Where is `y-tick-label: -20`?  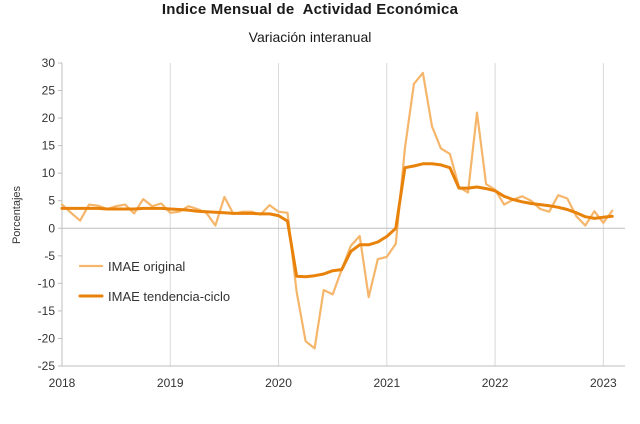 y-tick-label: -20 is located at coordinates (47, 338).